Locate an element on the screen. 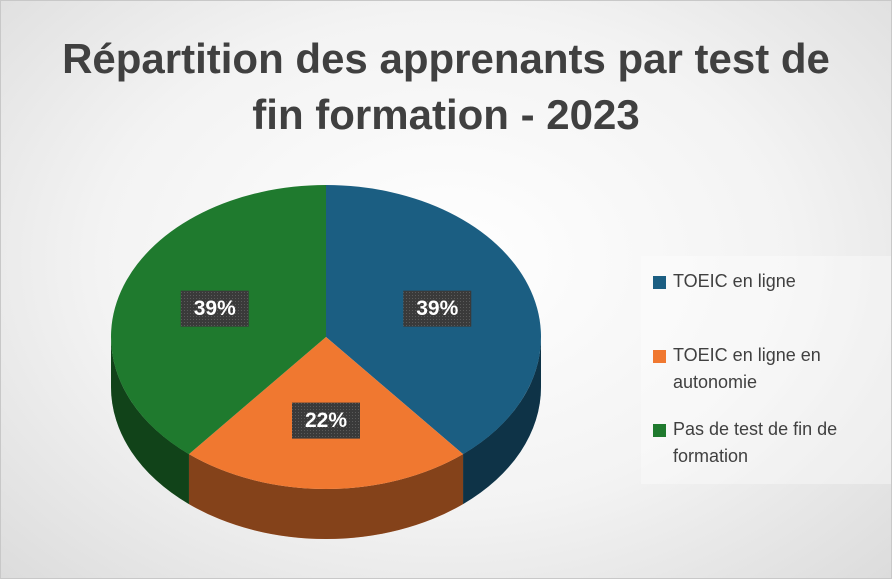 The height and width of the screenshot is (579, 892). data-label: 22% is located at coordinates (326, 420).